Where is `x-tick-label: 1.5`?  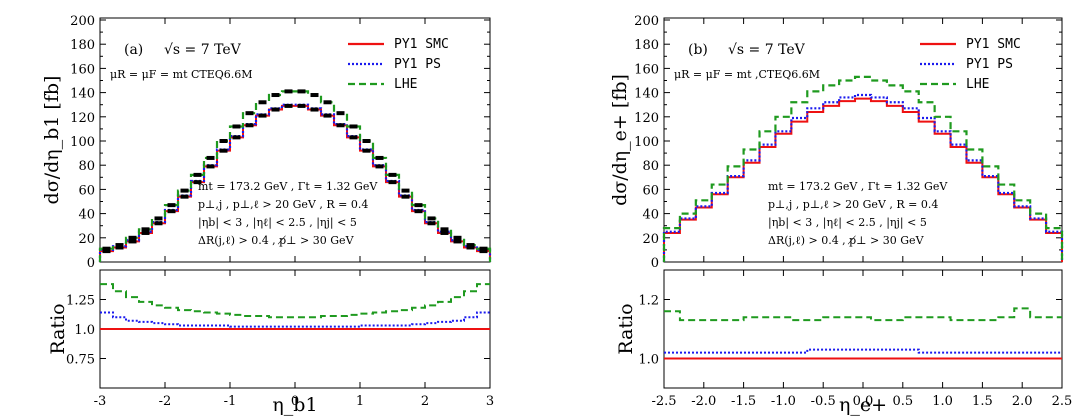 x-tick-label: 1.5 is located at coordinates (982, 401).